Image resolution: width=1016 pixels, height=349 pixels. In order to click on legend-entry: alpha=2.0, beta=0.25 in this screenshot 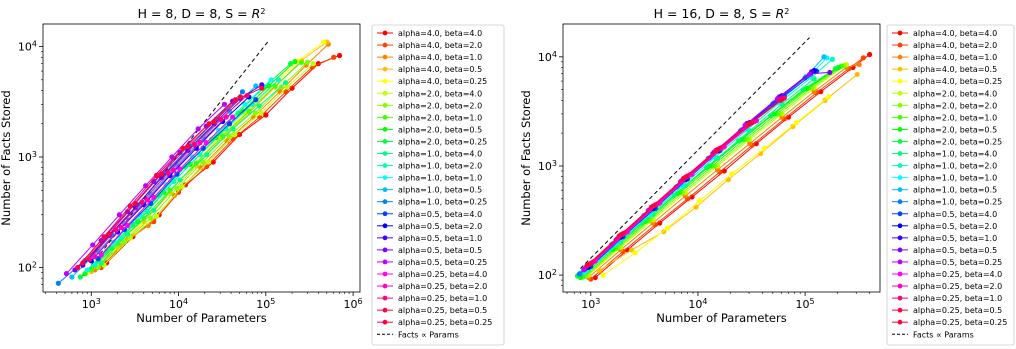, I will do `click(432, 141)`.